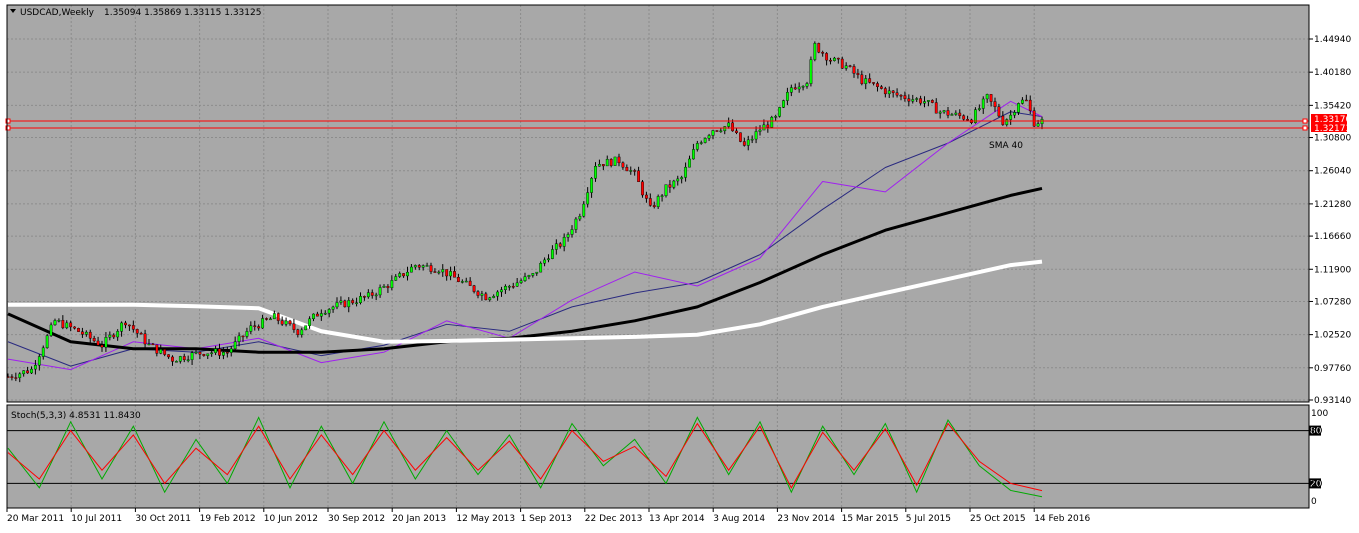 The image size is (1359, 533). Describe the element at coordinates (1316, 484) in the screenshot. I see `stoch-level-badge-label: 20` at that location.